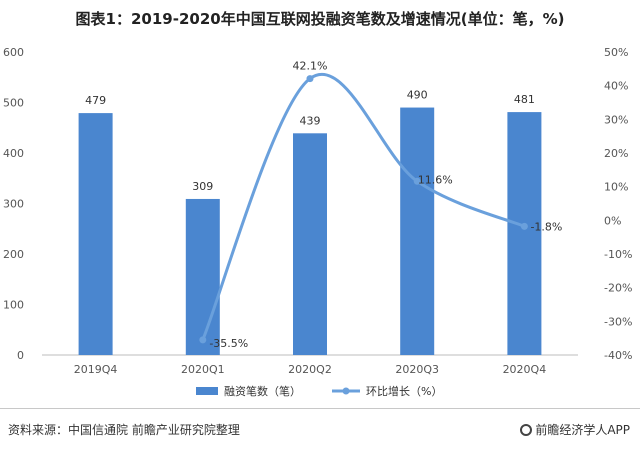 This screenshot has height=449, width=640. What do you see at coordinates (228, 343) in the screenshot?
I see `growth-value-label: -35.5%` at bounding box center [228, 343].